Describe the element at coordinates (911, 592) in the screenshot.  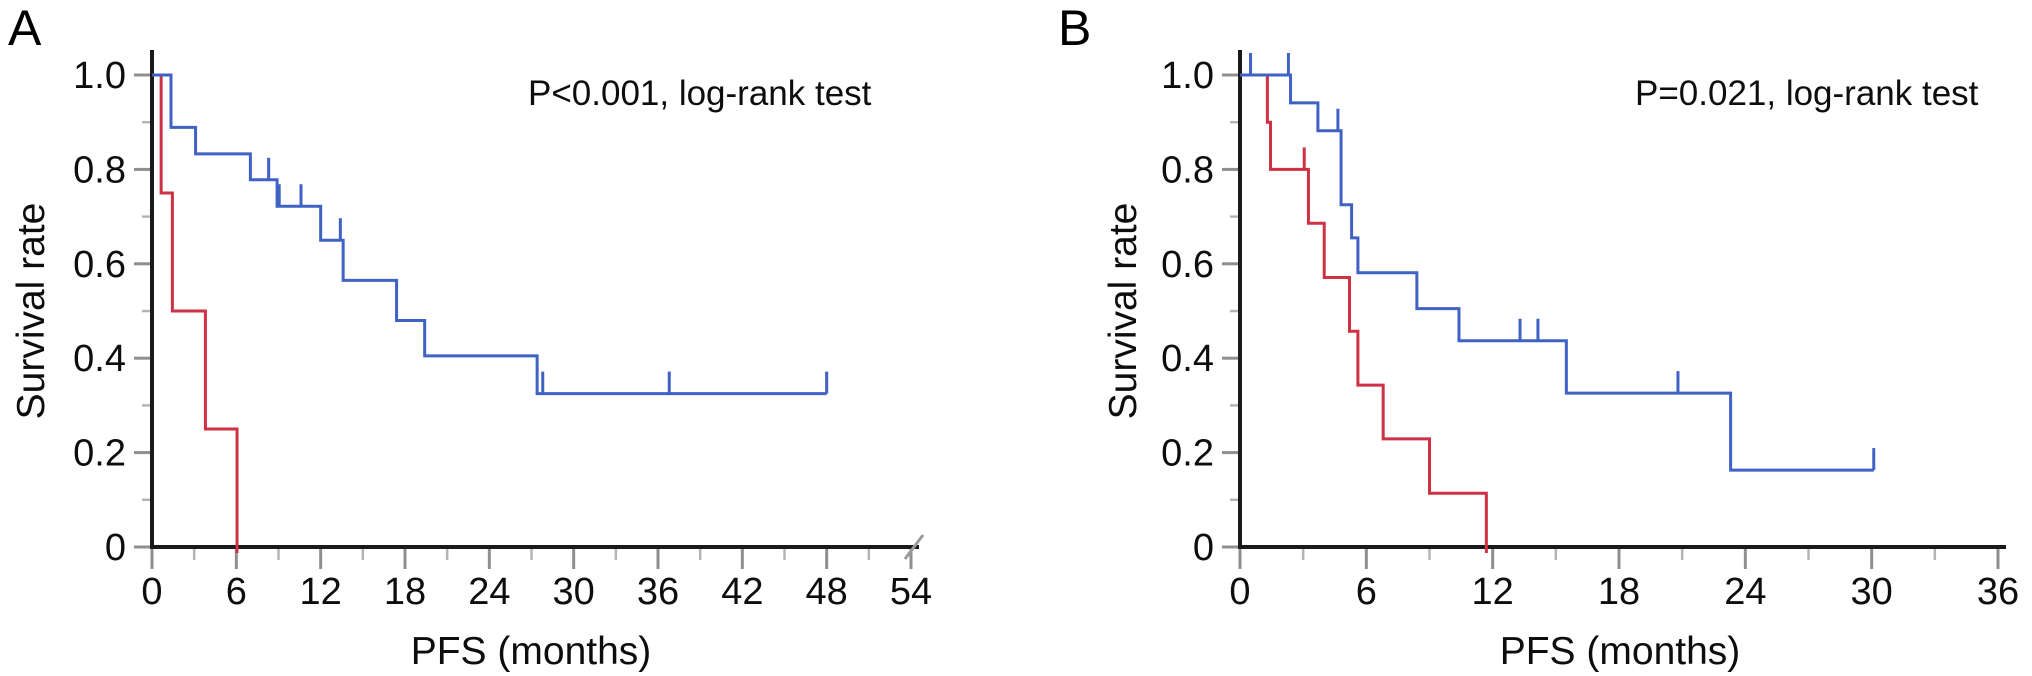
I see `x-tick-label: 54` at that location.